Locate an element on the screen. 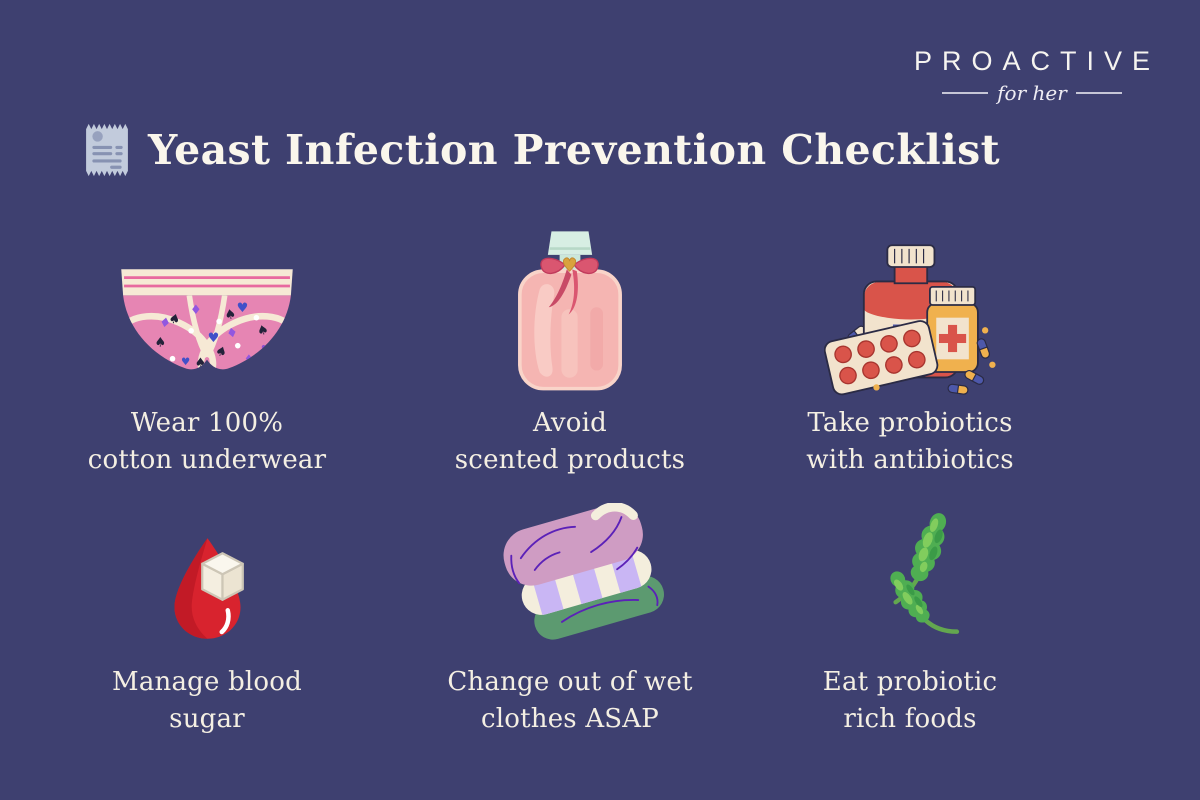 This screenshot has width=1200, height=800. label-line: Change out of wet is located at coordinates (570, 682).